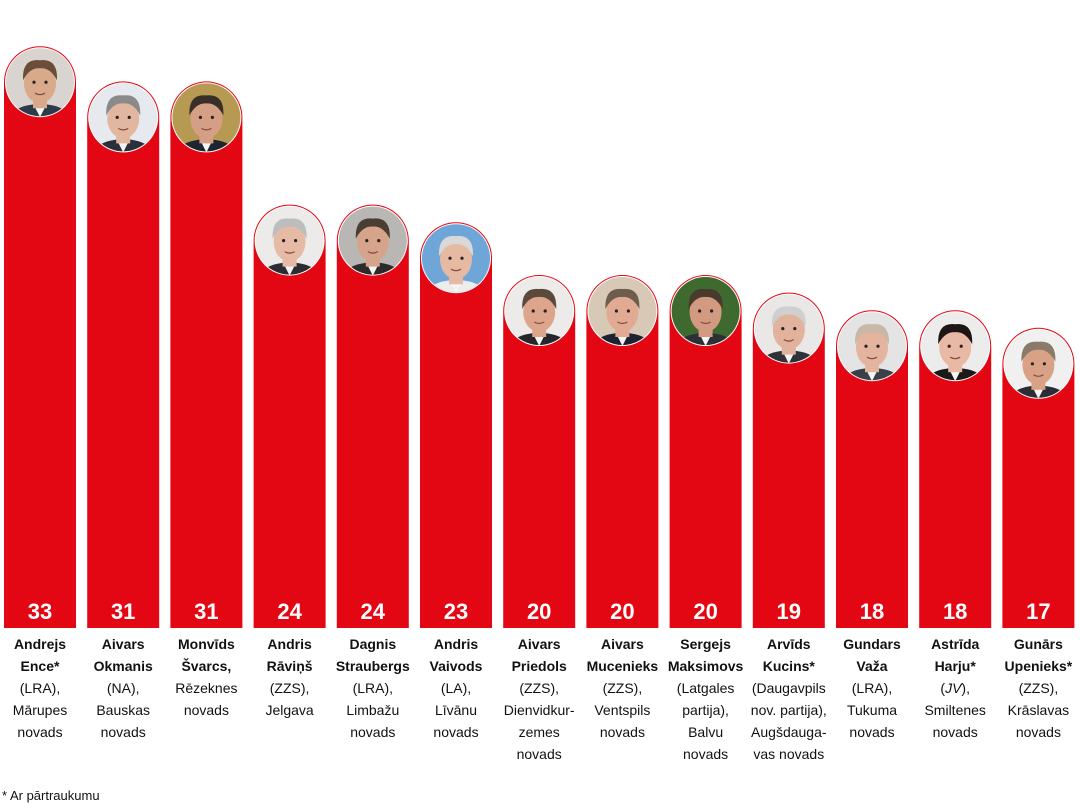  I want to click on bar-value-label: 23, so click(456, 611).